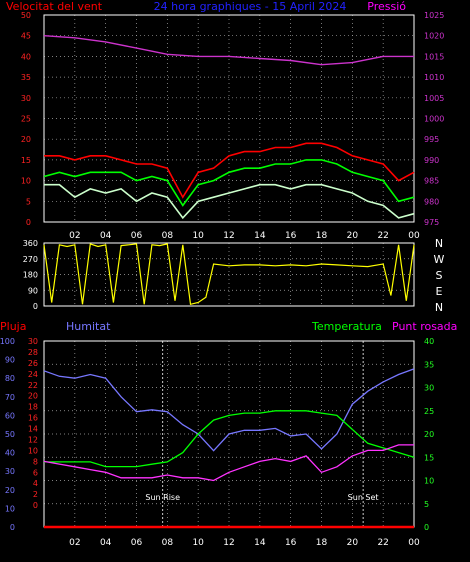  What do you see at coordinates (429, 388) in the screenshot?
I see `temperature-y-tick: 30` at bounding box center [429, 388].